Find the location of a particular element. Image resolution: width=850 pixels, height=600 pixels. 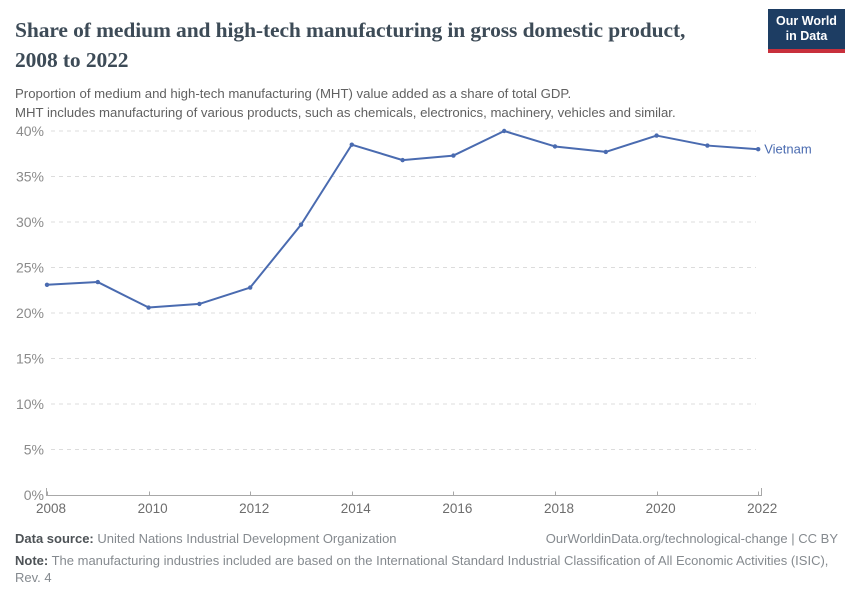

owid-logo: Our World in Data is located at coordinates (806, 31).